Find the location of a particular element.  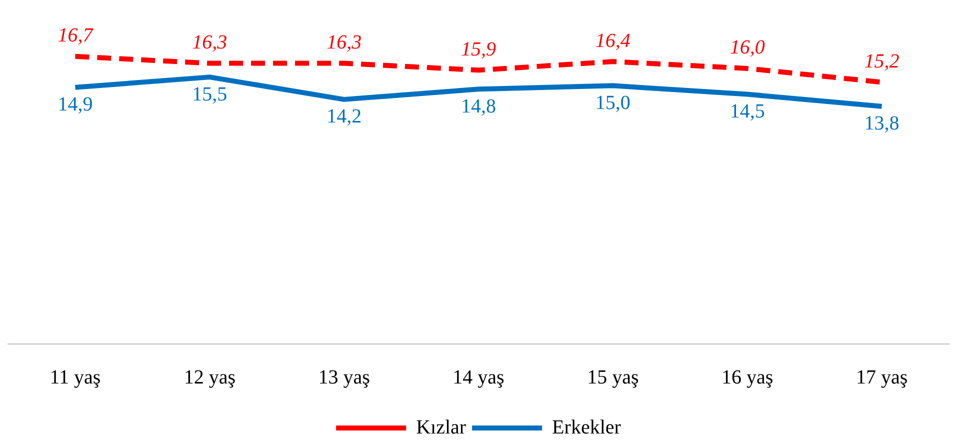

legend-label: Kızlar is located at coordinates (441, 427).